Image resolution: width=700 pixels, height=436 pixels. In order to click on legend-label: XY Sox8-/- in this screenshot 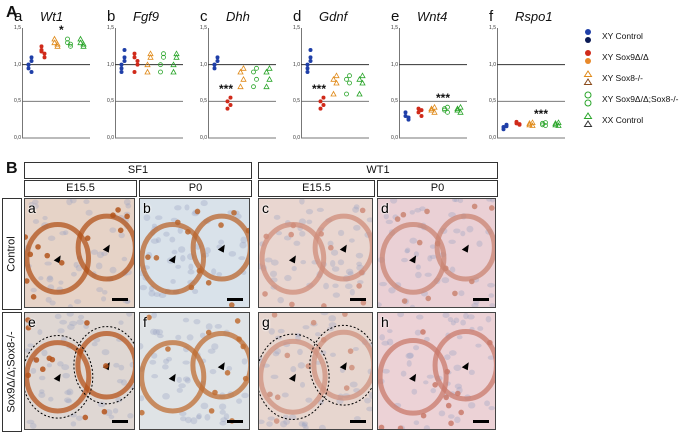, I will do `click(622, 78)`.